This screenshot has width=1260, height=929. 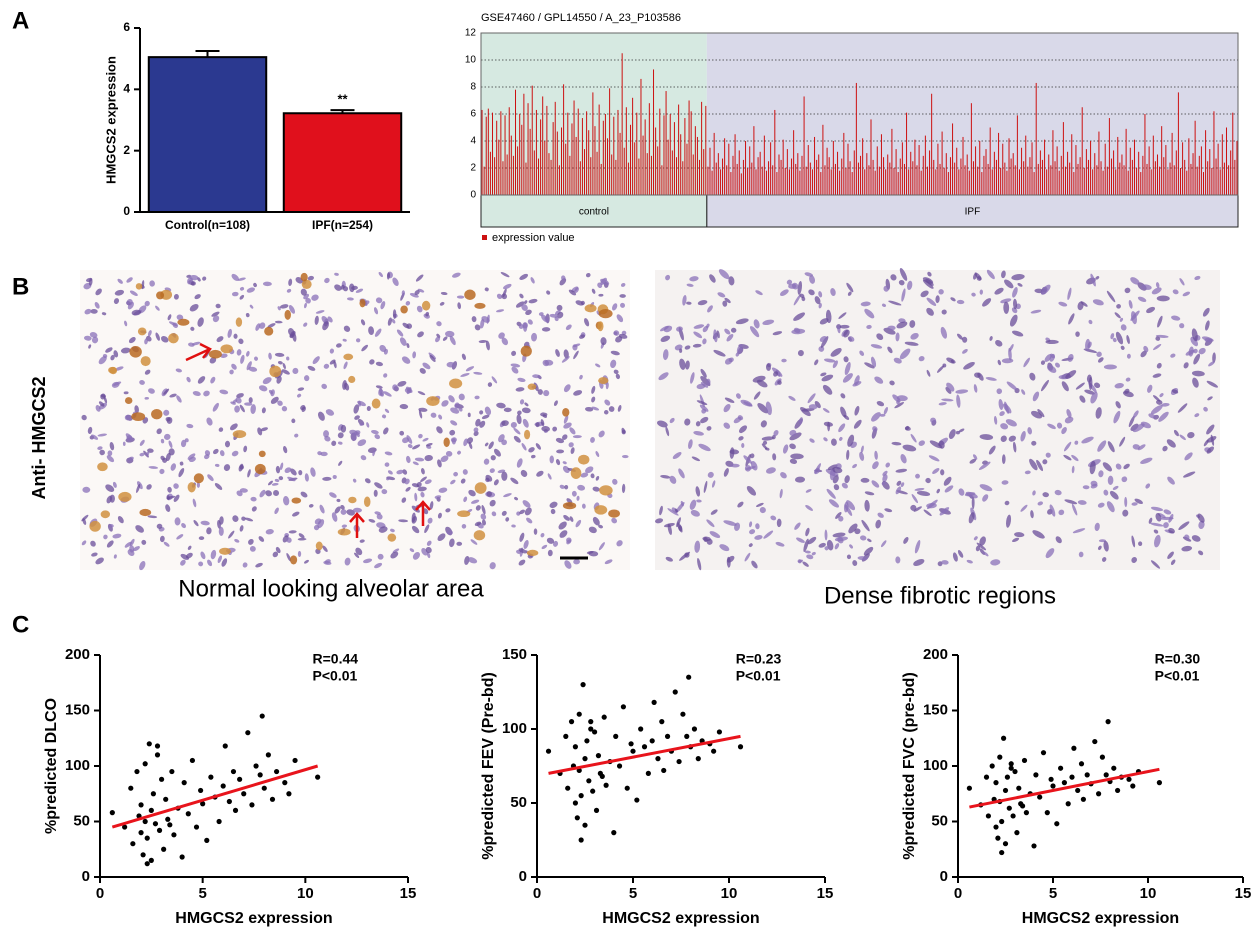 What do you see at coordinates (77, 709) in the screenshot?
I see `y-tick-label: 150` at bounding box center [77, 709].